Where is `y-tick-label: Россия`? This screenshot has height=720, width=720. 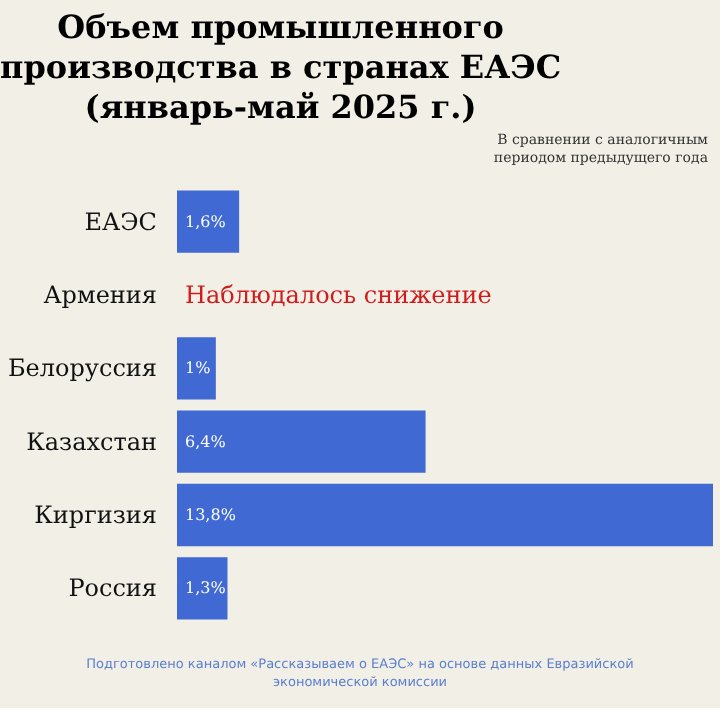
y-tick-label: Россия is located at coordinates (113, 588).